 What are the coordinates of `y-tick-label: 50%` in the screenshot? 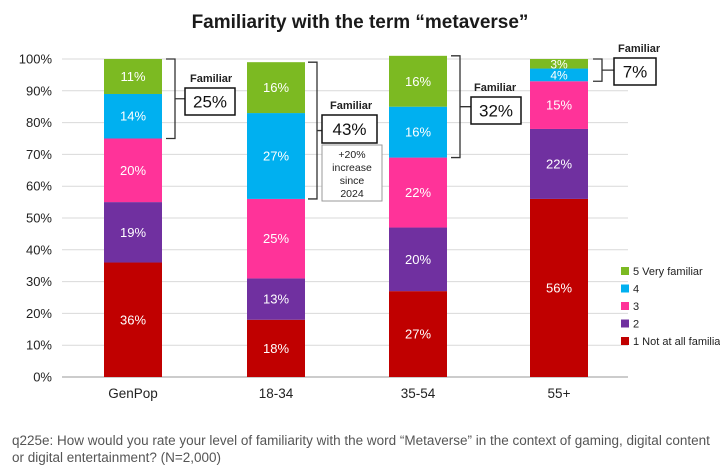 It's located at (39, 218).